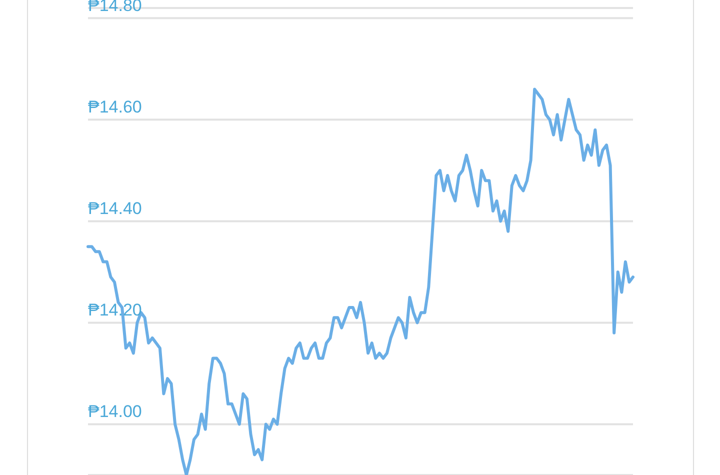  I want to click on y-tick-label: ₱14.60, so click(115, 107).